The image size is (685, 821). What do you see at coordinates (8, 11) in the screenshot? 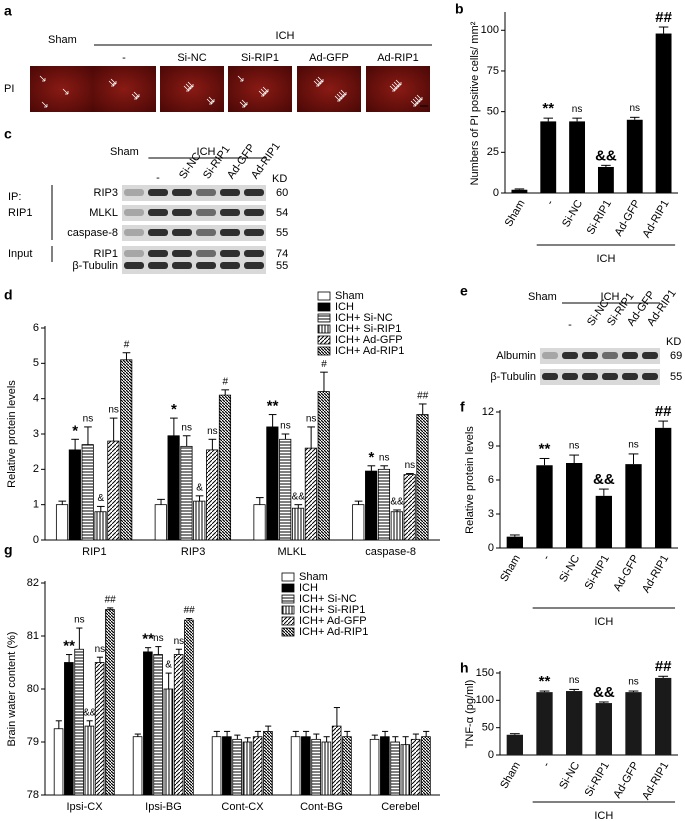
I see `panel-label: a` at bounding box center [8, 11].